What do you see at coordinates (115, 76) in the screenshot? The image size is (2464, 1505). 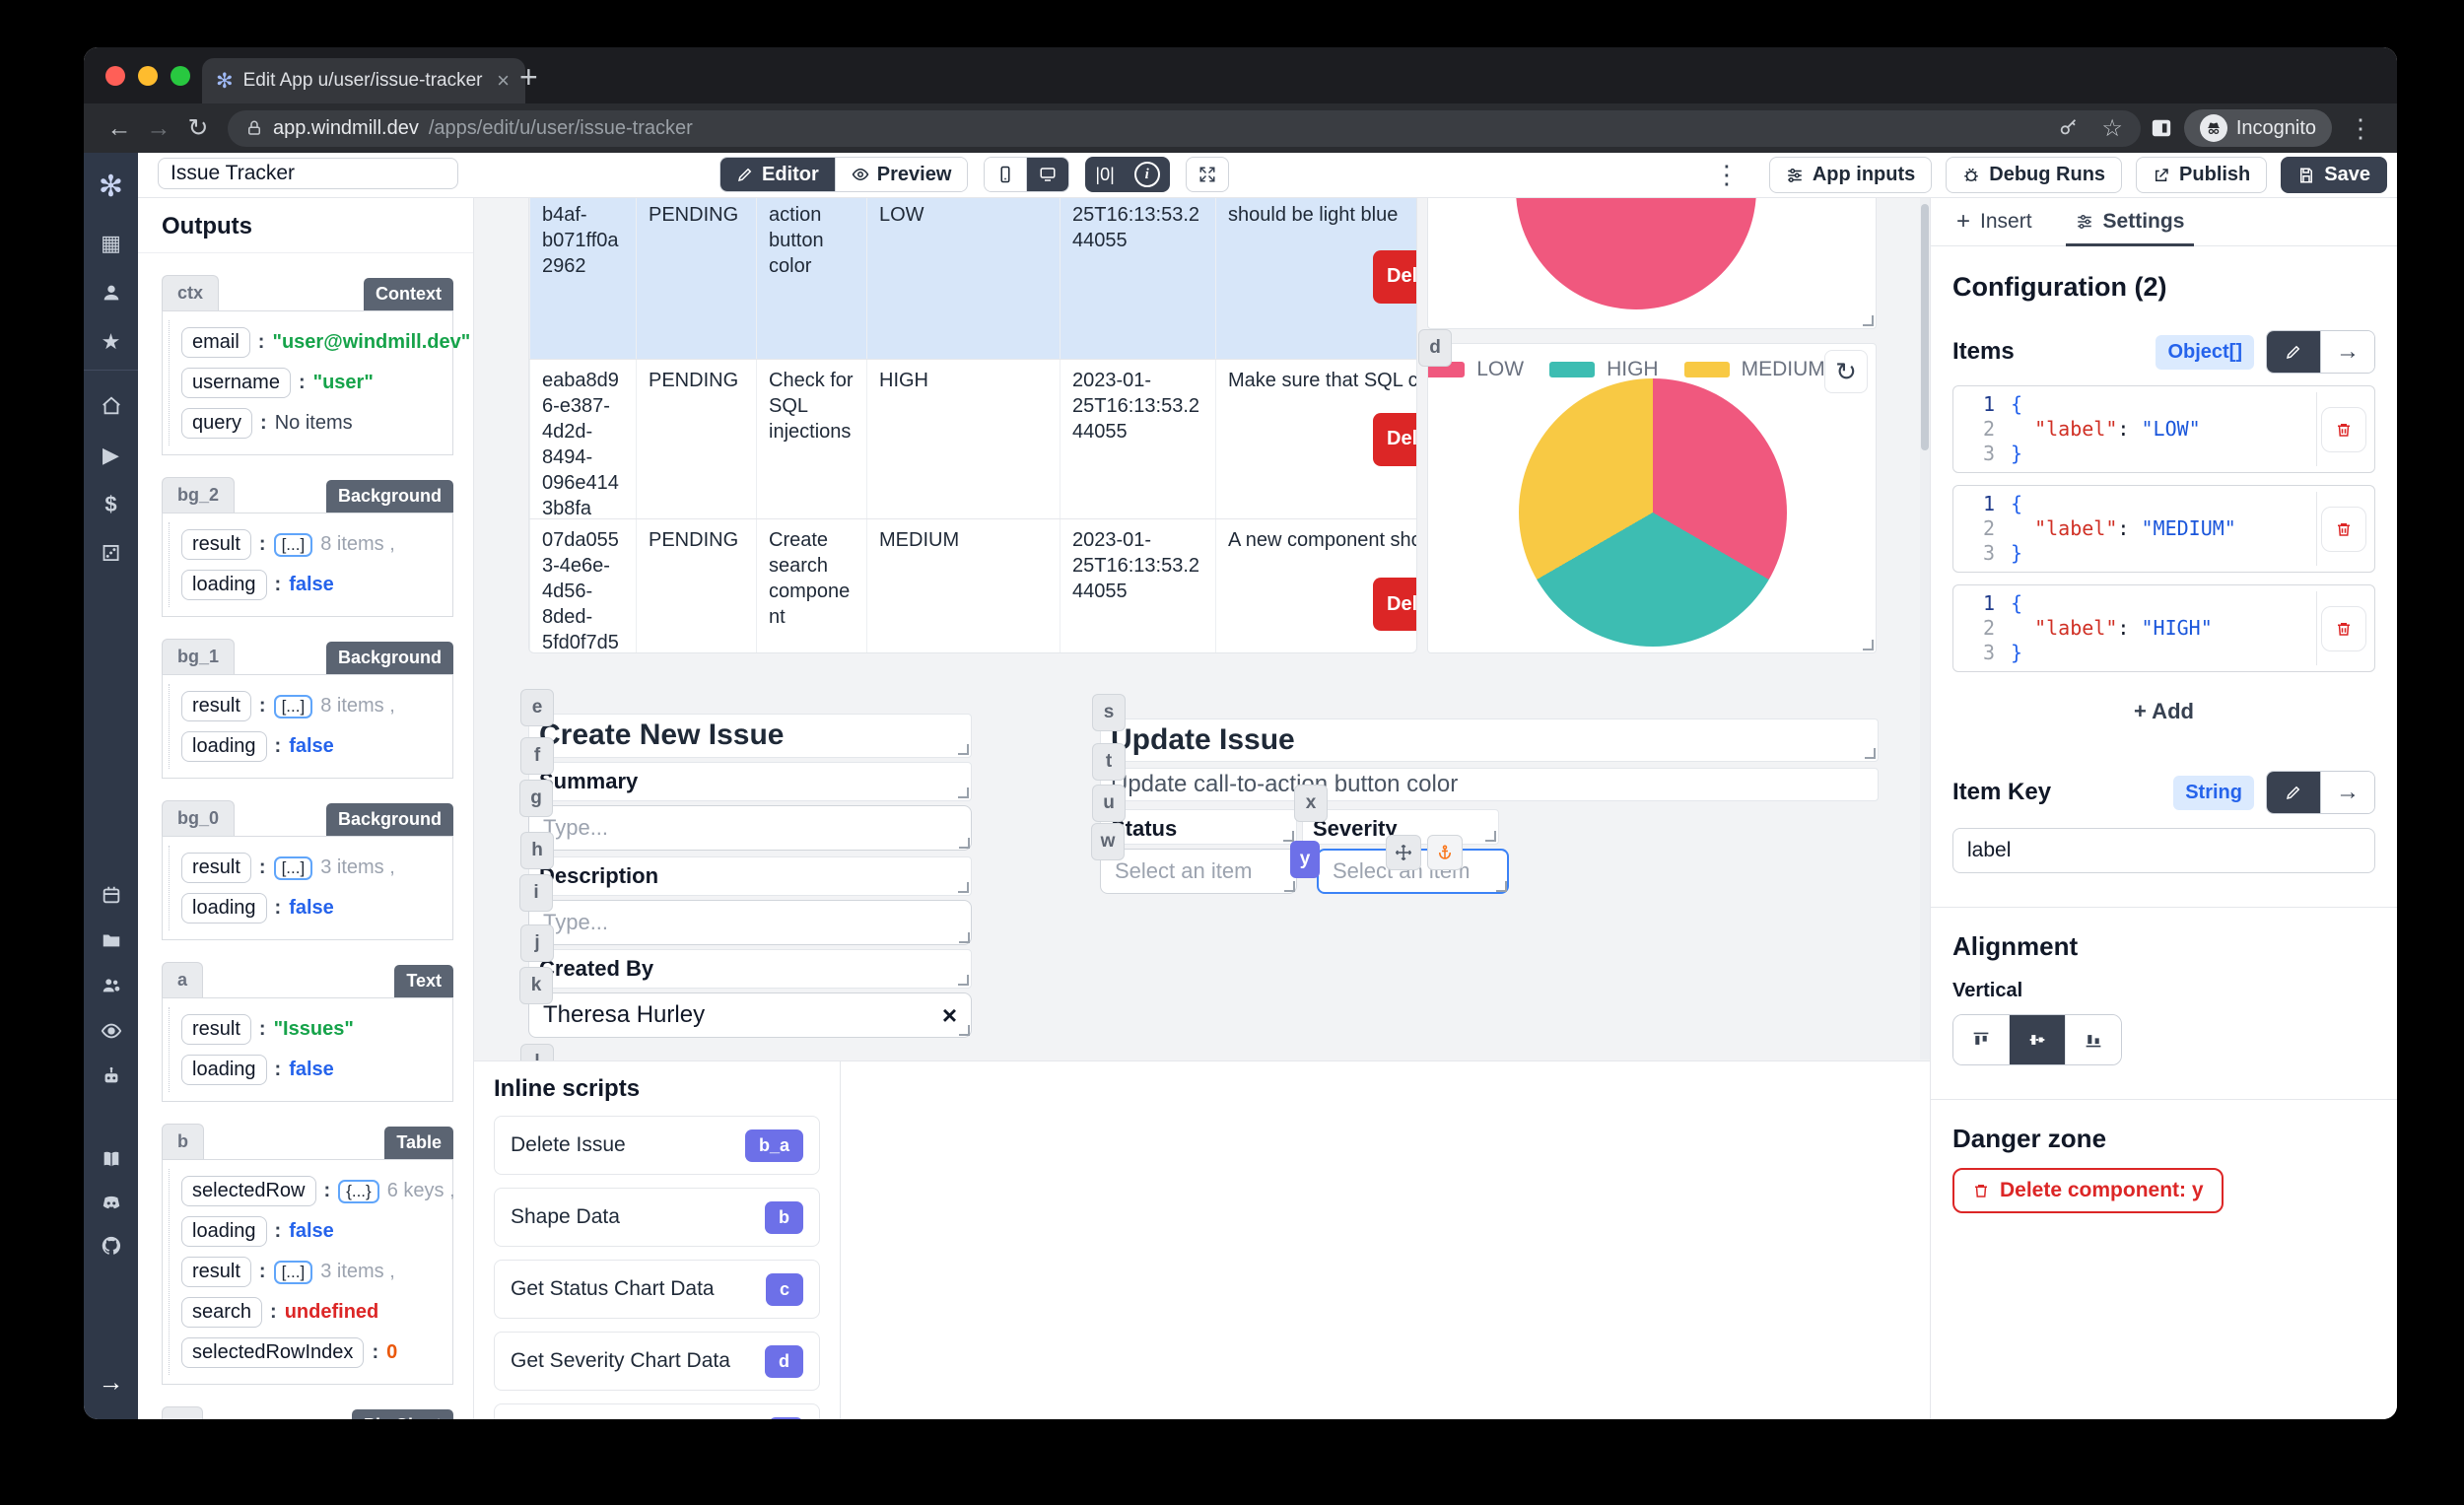 I see `close-window-button` at bounding box center [115, 76].